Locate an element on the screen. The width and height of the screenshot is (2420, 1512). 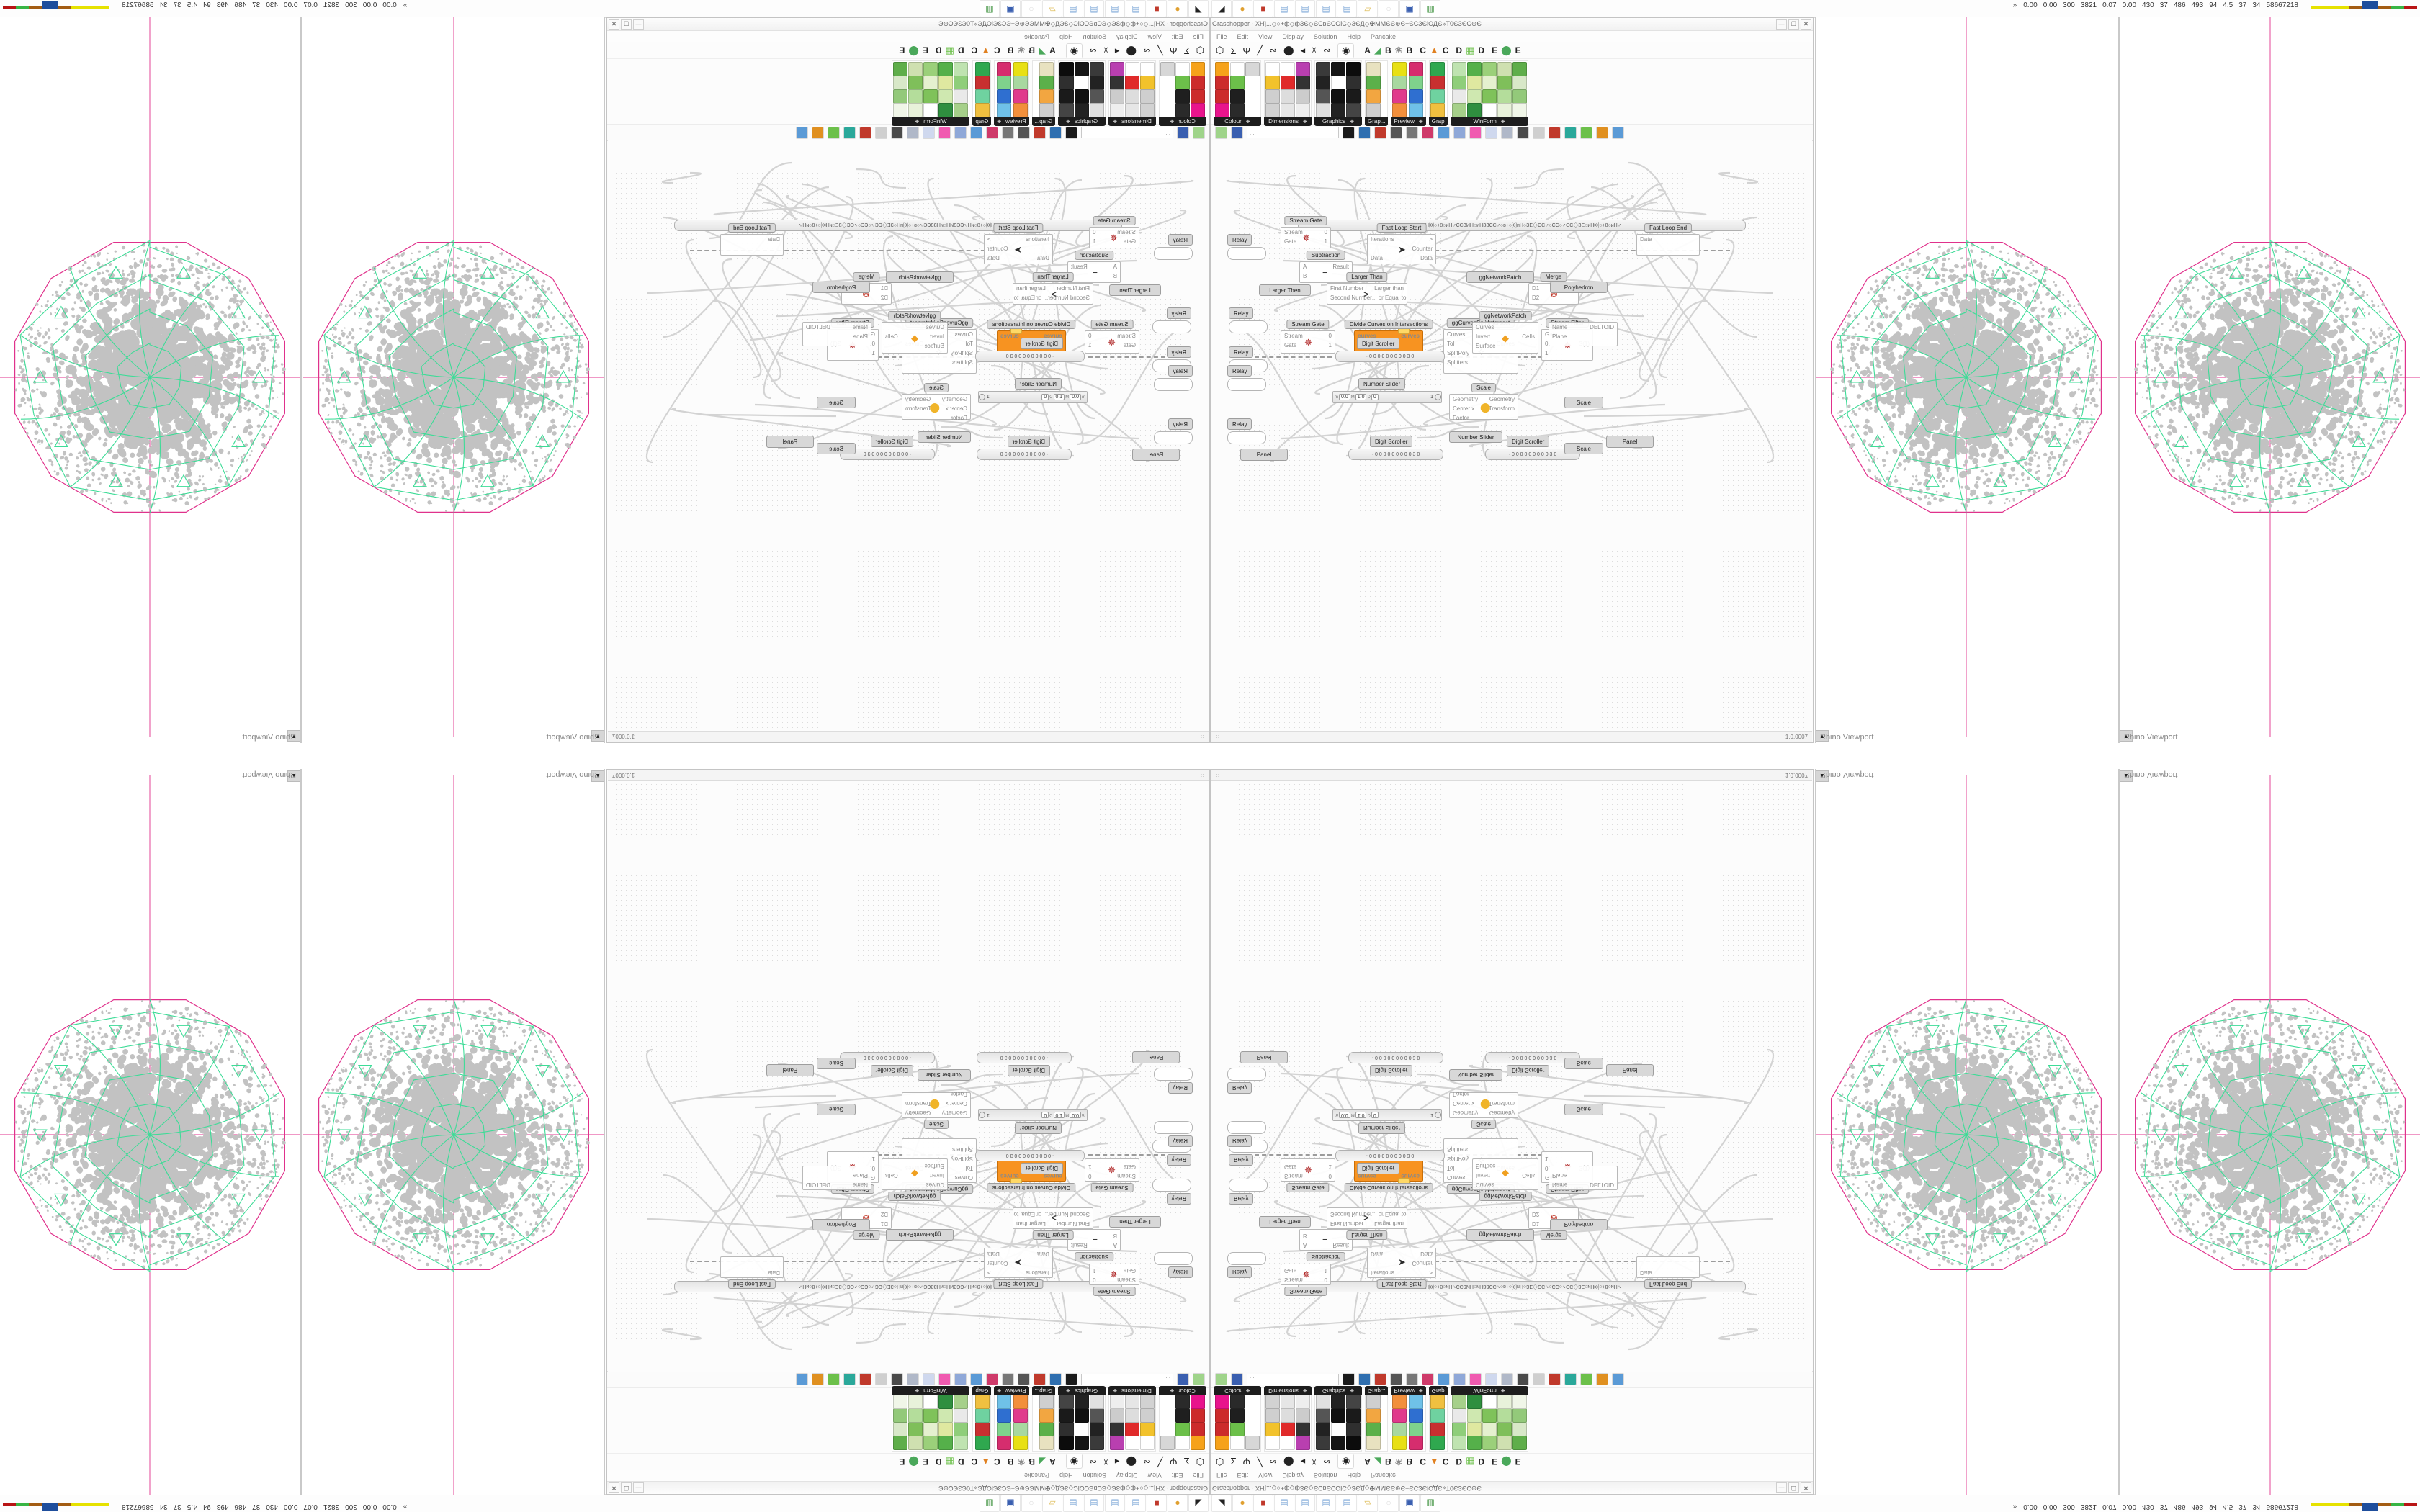
render-green-icon is located at coordinates (1586, 1379).